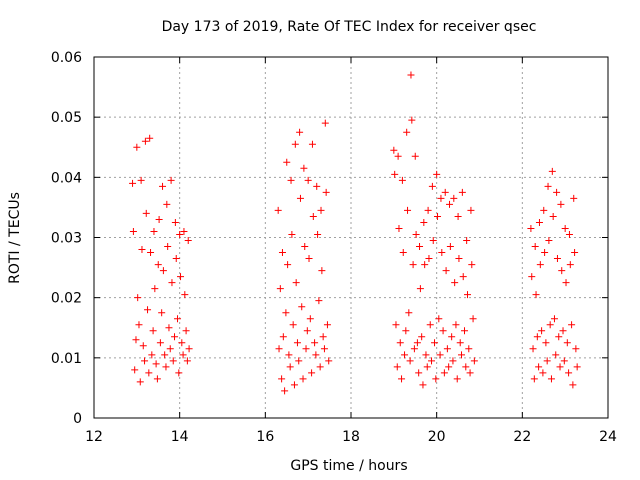 The image size is (640, 480). Describe the element at coordinates (265, 437) in the screenshot. I see `x-tick-label: 16` at that location.